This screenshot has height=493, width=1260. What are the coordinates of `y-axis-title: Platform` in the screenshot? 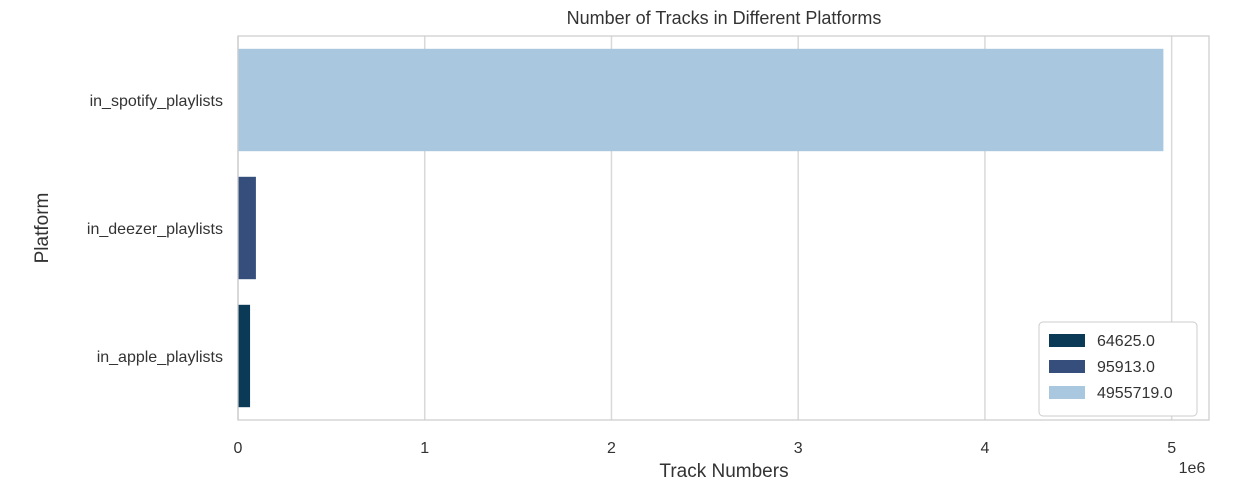 It's located at (42, 228).